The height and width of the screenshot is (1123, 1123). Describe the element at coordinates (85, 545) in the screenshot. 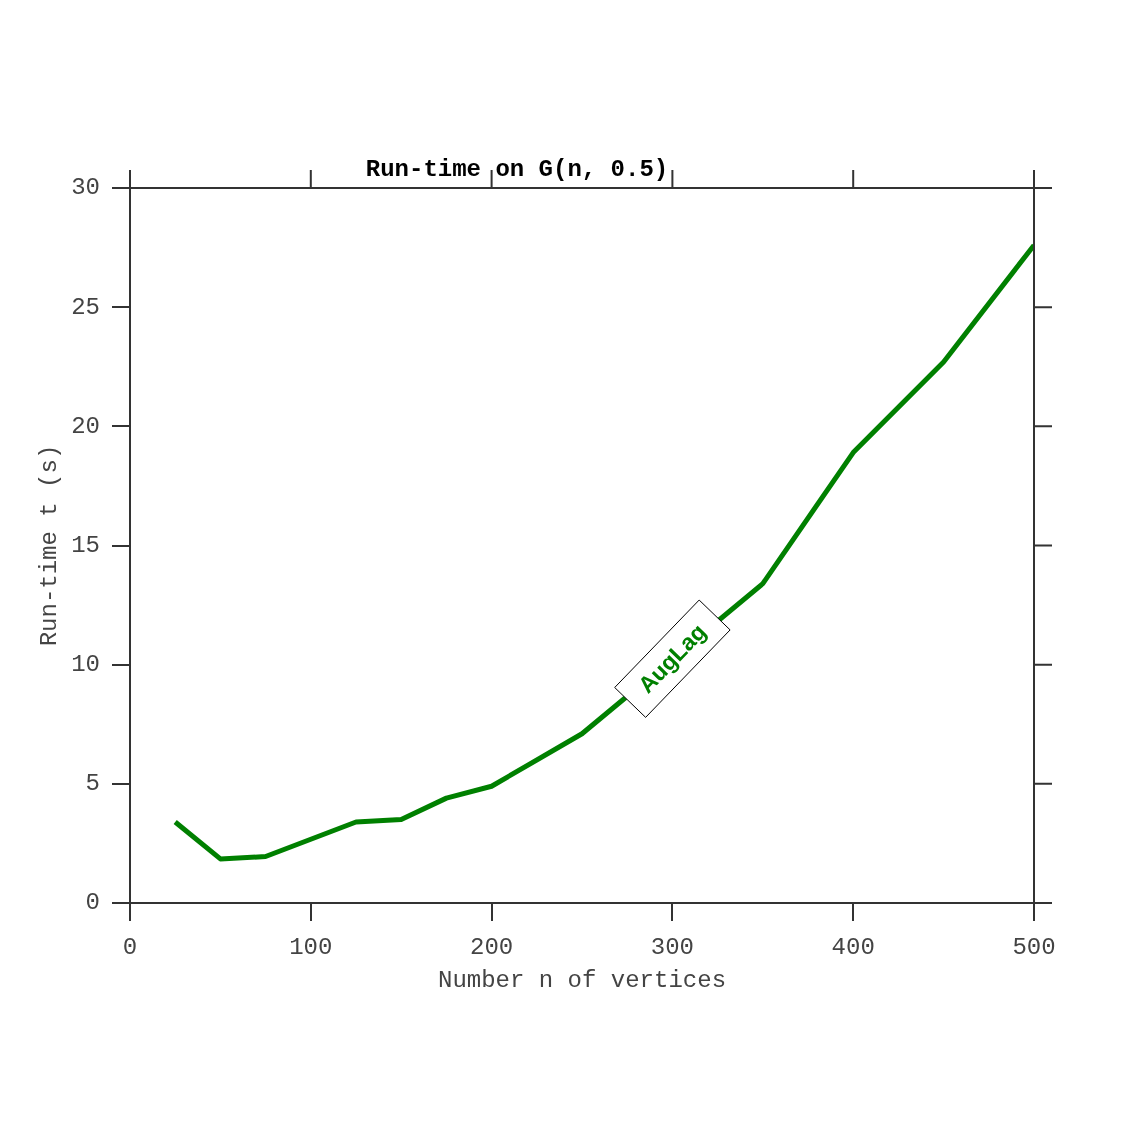

I see `y-tick-label: 15` at that location.